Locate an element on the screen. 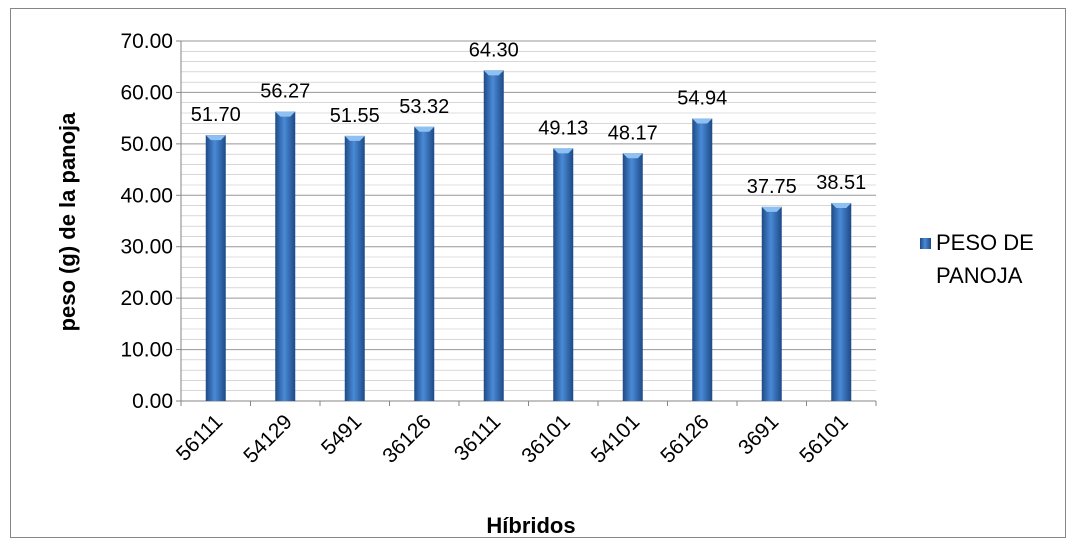 The width and height of the screenshot is (1075, 546). x-tick-label: 54129 is located at coordinates (268, 439).